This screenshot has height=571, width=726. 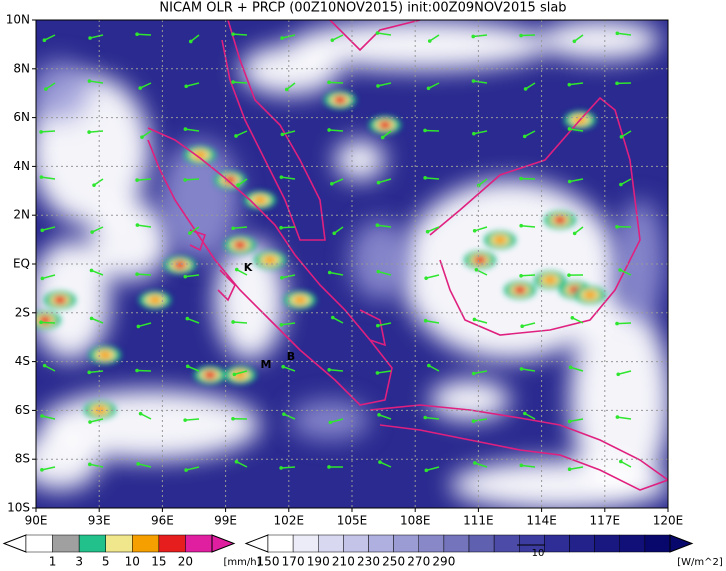 I want to click on colorbar-label: 1, so click(x=53, y=562).